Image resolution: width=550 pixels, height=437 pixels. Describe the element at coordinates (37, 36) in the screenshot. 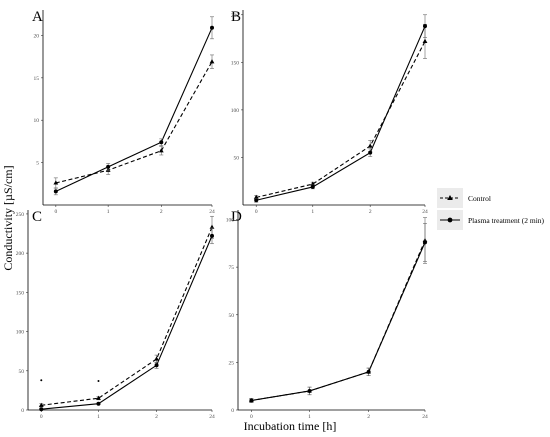

I see `panel-a-ytick-label-3: 20` at that location.